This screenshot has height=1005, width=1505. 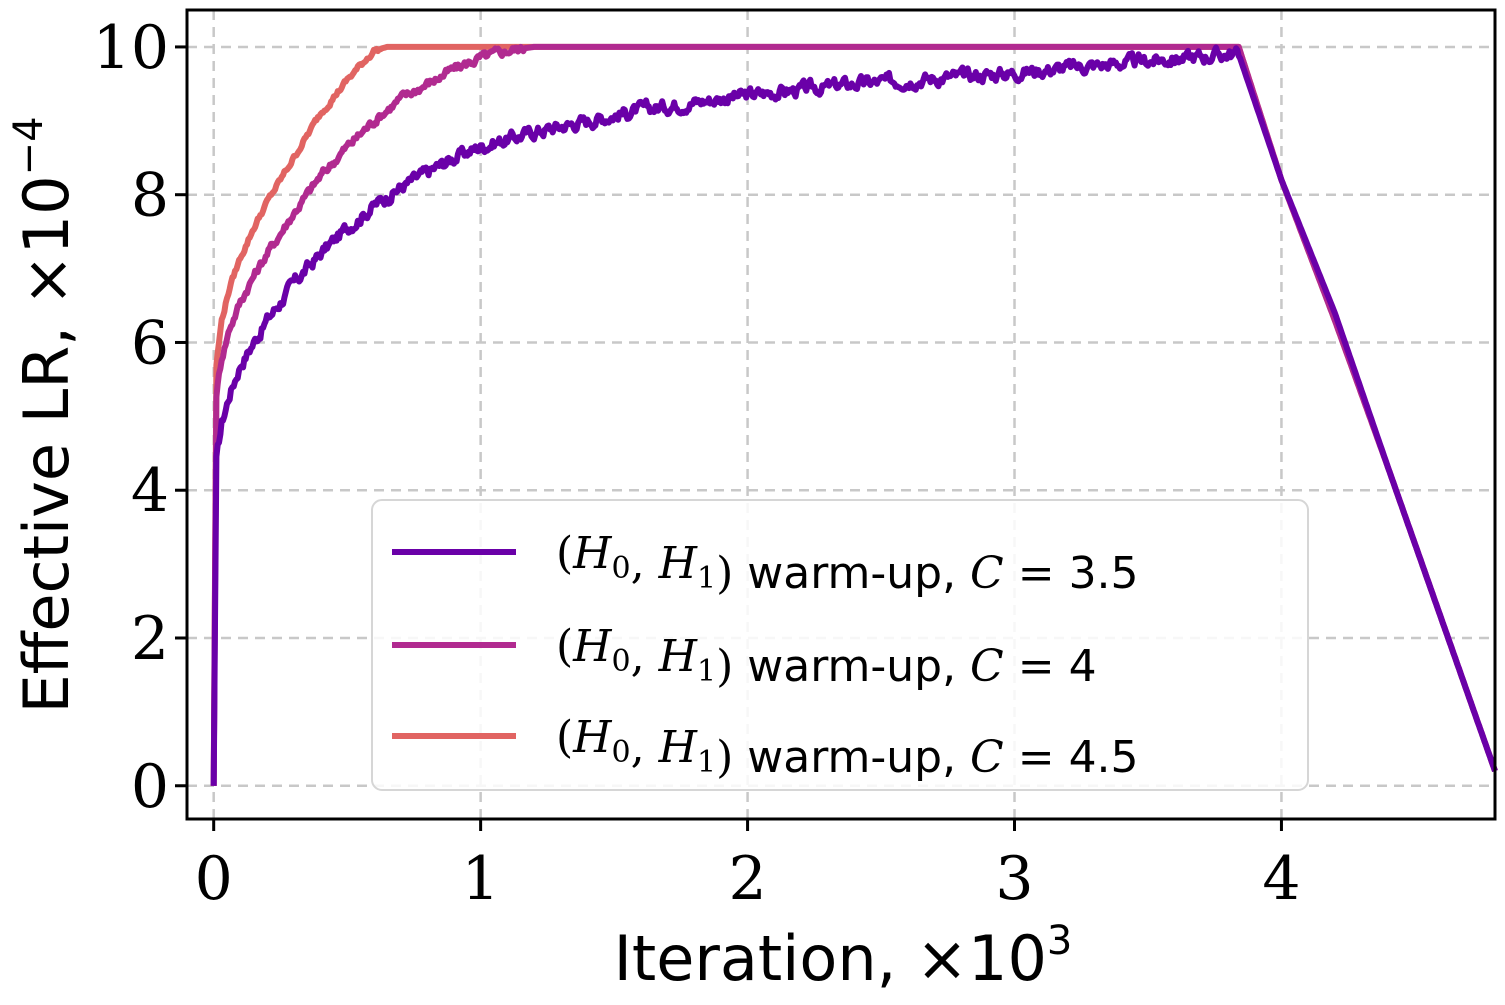 What do you see at coordinates (826, 656) in the screenshot?
I see `legend-label-1: (H0, H1) warm-up, C = 4` at bounding box center [826, 656].